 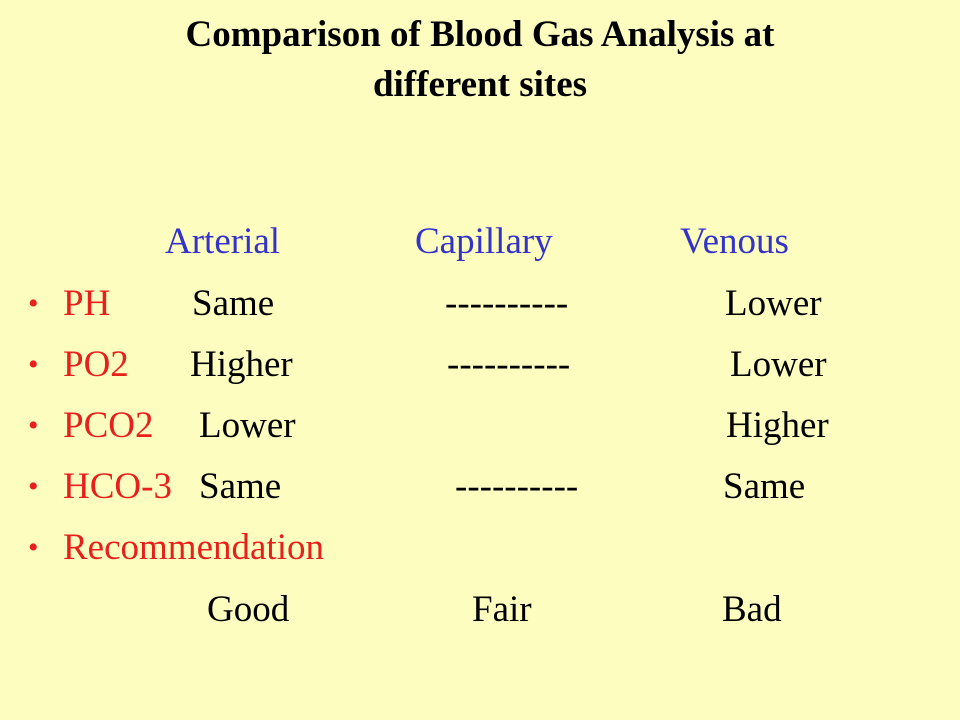 I want to click on arterial-value: Higher, so click(x=241, y=364).